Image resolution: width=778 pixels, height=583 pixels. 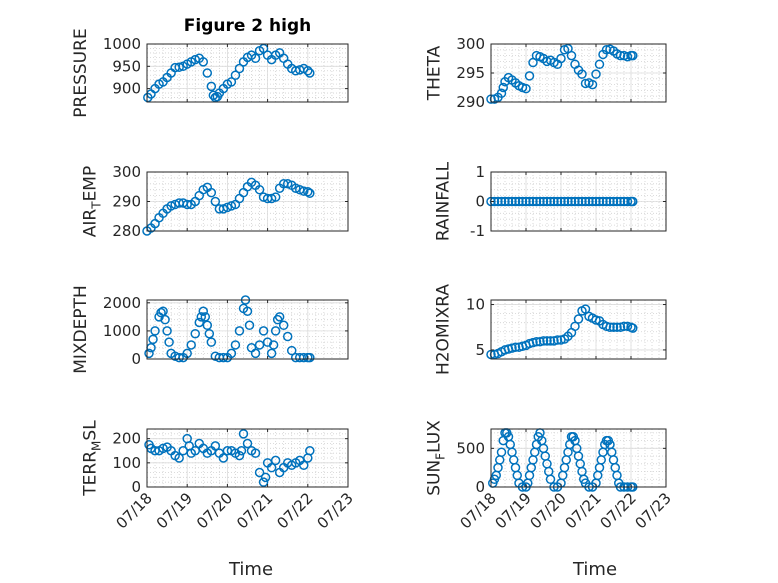 What do you see at coordinates (480, 350) in the screenshot?
I see `y-tick-label: 5` at bounding box center [480, 350].